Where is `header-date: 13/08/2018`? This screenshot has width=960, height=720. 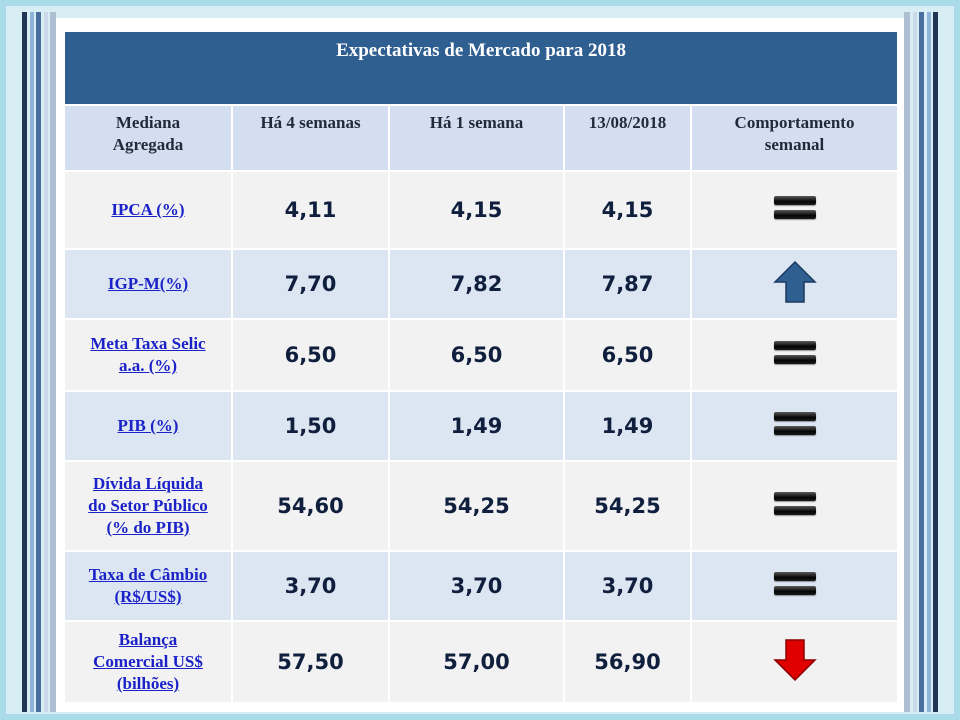
header-date: 13/08/2018 is located at coordinates (627, 138).